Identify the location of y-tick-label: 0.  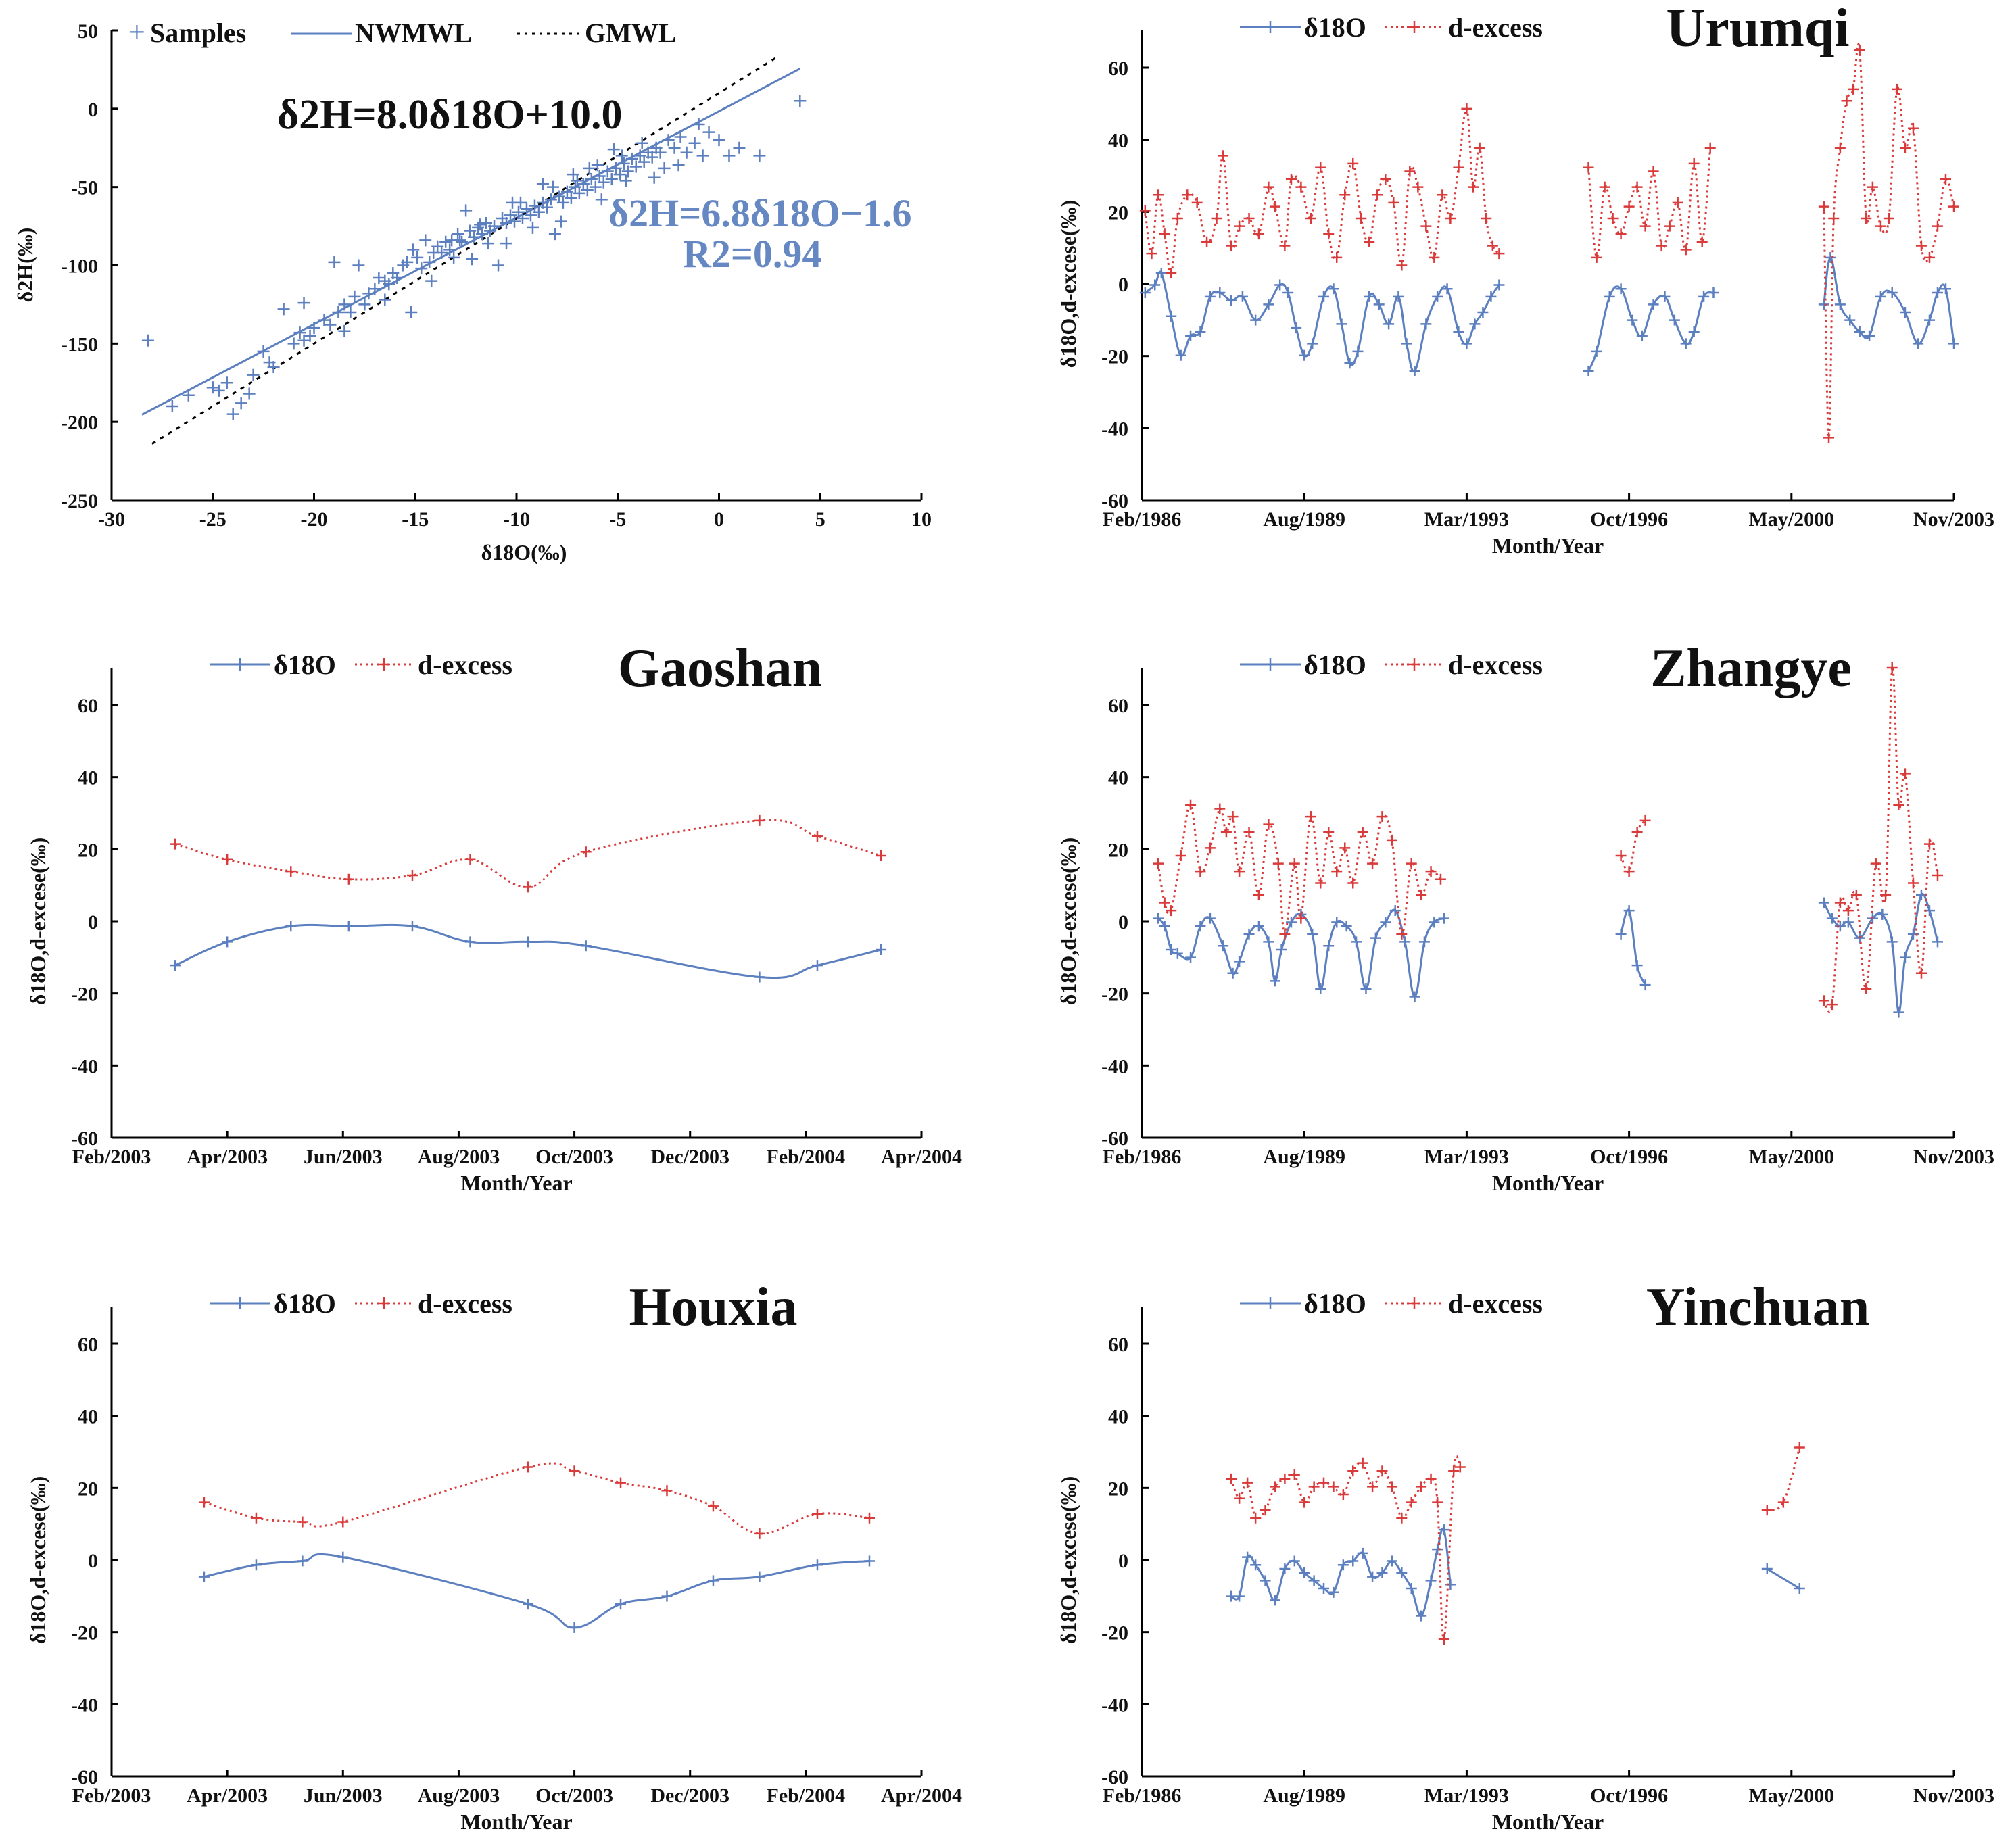
(93, 110).